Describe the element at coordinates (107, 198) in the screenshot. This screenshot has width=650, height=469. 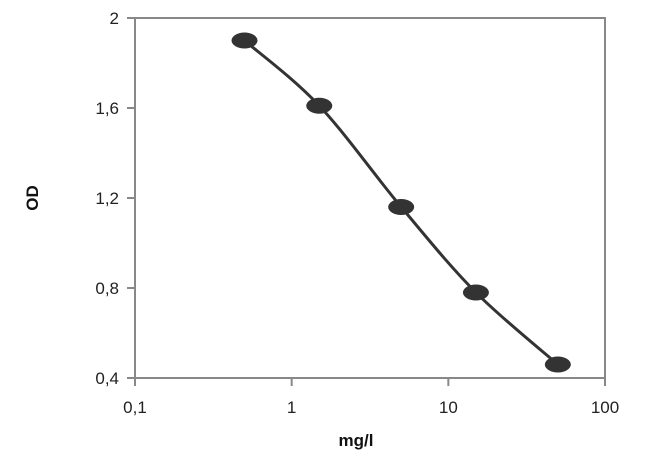
I see `y-tick-label: 1,2` at that location.